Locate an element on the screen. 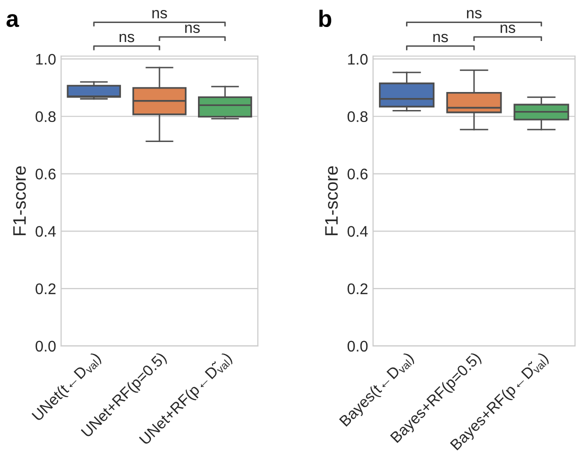 The height and width of the screenshot is (460, 582). chart-title: b is located at coordinates (325, 19).